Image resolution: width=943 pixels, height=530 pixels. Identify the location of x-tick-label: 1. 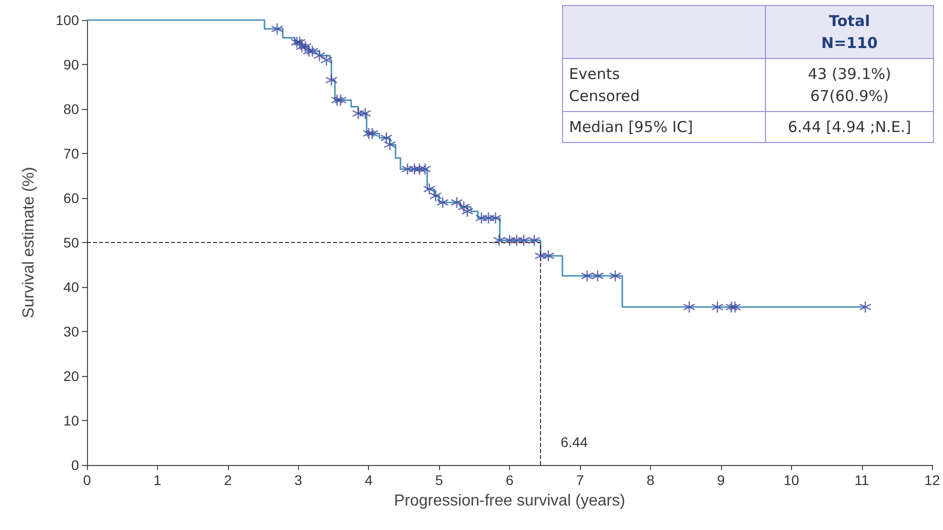
(158, 480).